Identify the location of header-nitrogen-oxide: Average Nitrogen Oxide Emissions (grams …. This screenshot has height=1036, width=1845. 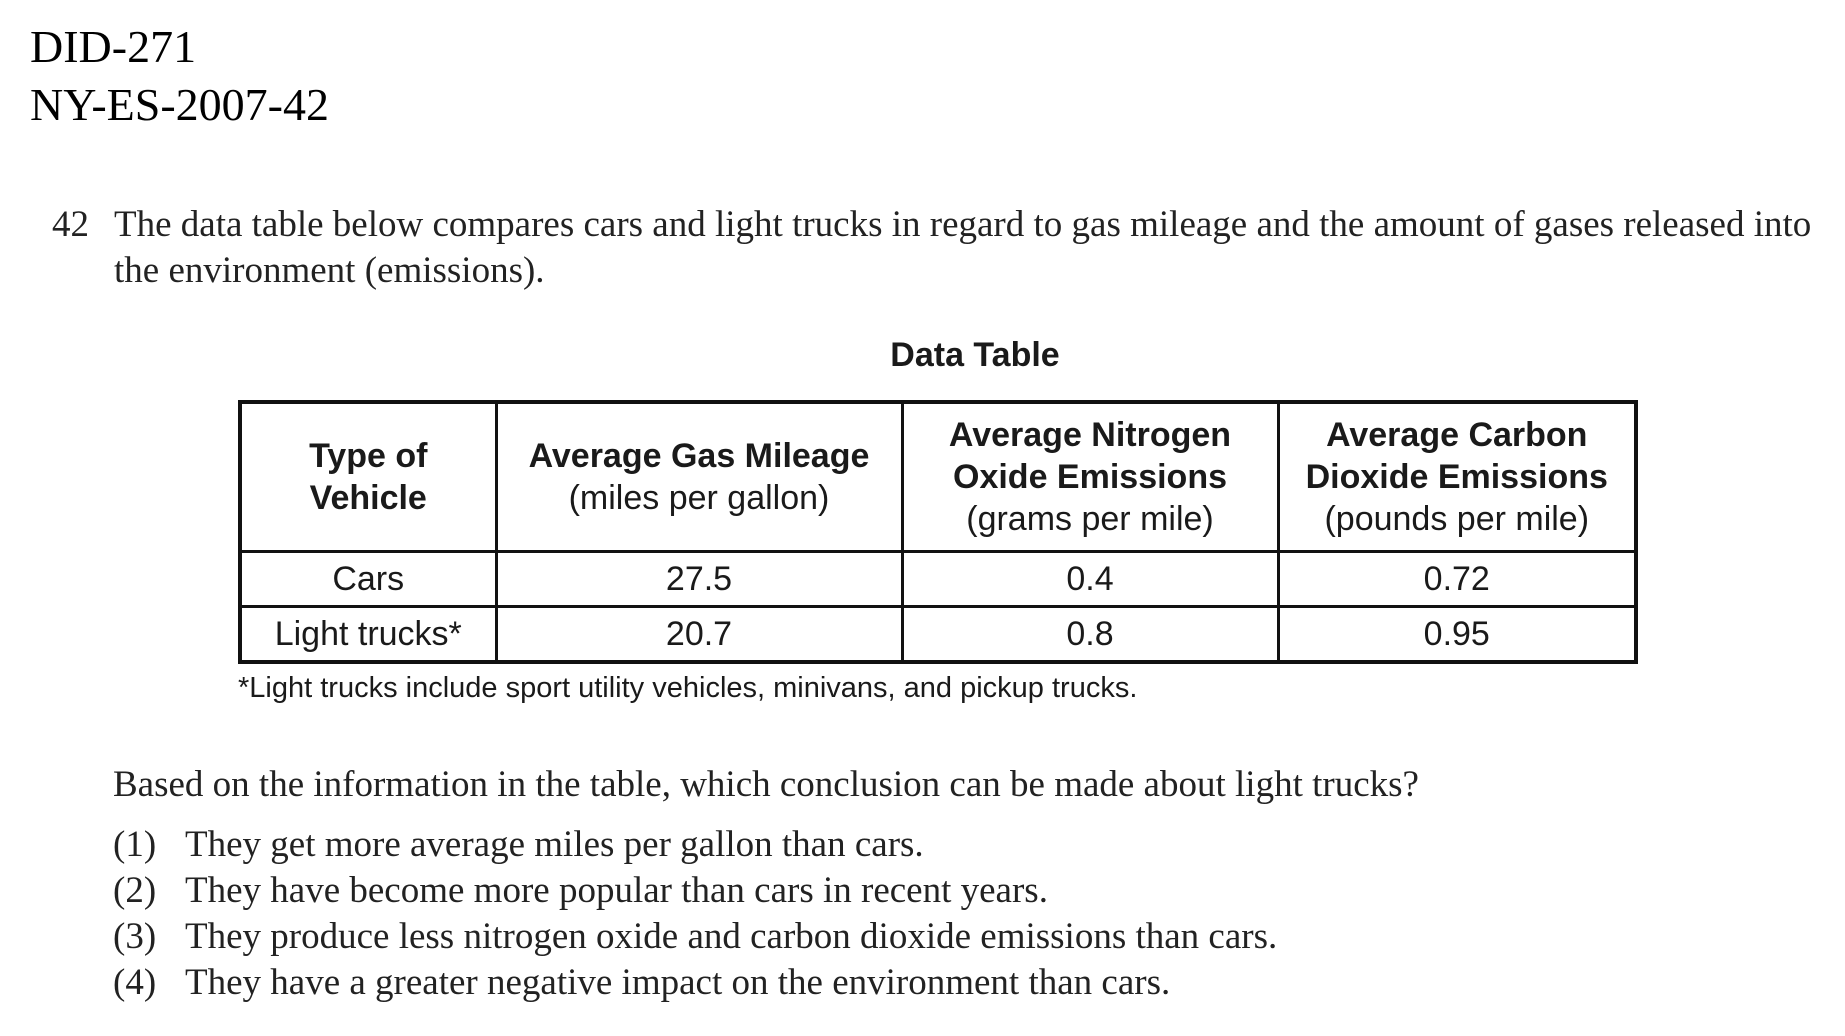
(1090, 476).